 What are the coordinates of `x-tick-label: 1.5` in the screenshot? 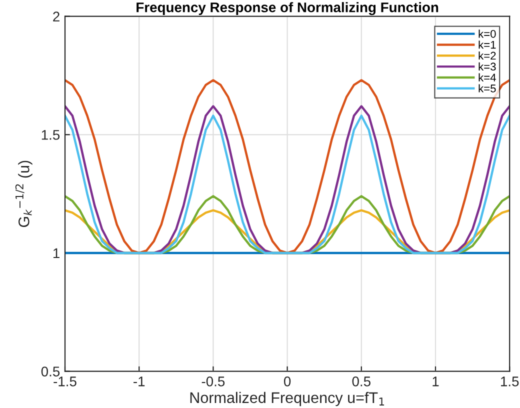 It's located at (510, 381).